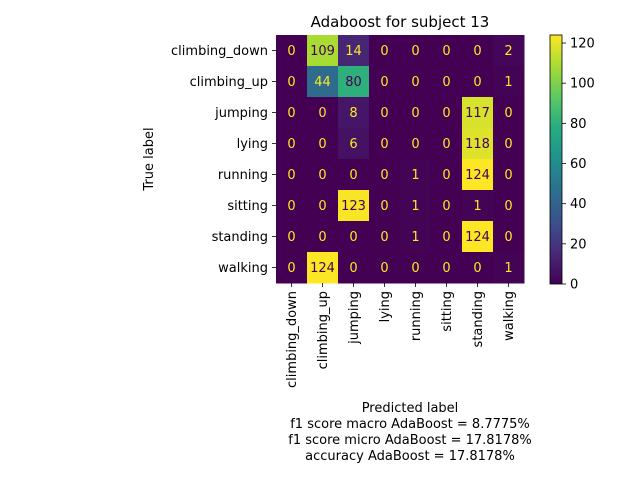 The height and width of the screenshot is (480, 640). Describe the element at coordinates (229, 82) in the screenshot. I see `y-tick-label: climbing_up` at that location.